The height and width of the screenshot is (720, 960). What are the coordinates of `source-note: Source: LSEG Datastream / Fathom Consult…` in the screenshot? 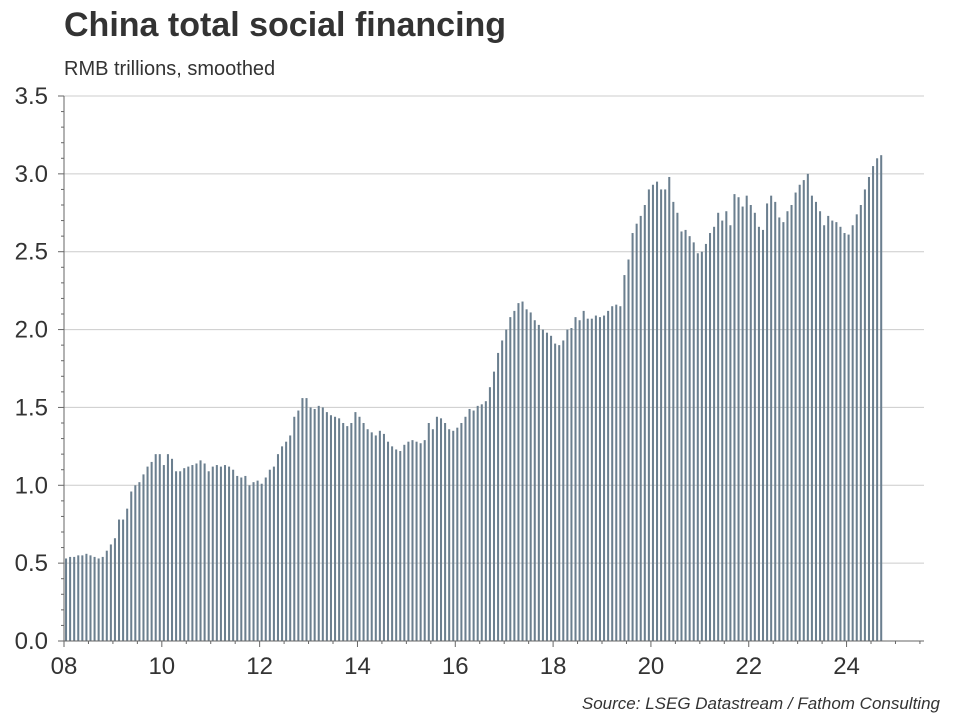 It's located at (760, 703).